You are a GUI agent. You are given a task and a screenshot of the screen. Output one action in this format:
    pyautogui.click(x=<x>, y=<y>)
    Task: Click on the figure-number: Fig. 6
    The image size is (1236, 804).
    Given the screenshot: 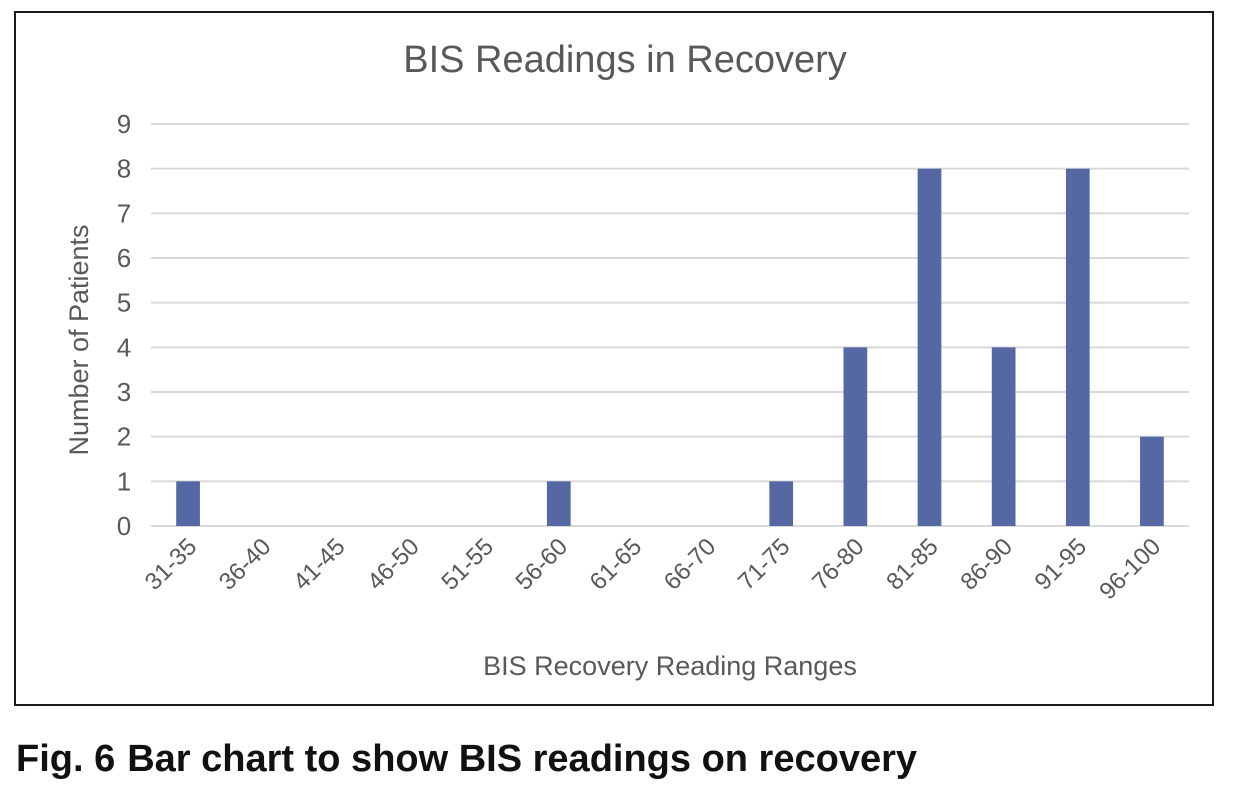 What is the action you would take?
    pyautogui.click(x=66, y=759)
    